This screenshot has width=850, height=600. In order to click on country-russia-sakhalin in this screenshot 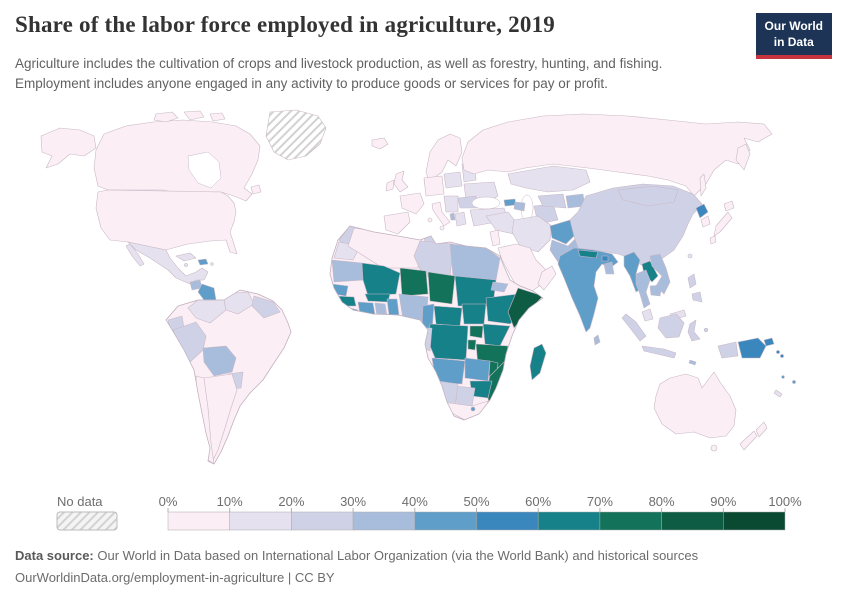, I will do `click(703, 185)`.